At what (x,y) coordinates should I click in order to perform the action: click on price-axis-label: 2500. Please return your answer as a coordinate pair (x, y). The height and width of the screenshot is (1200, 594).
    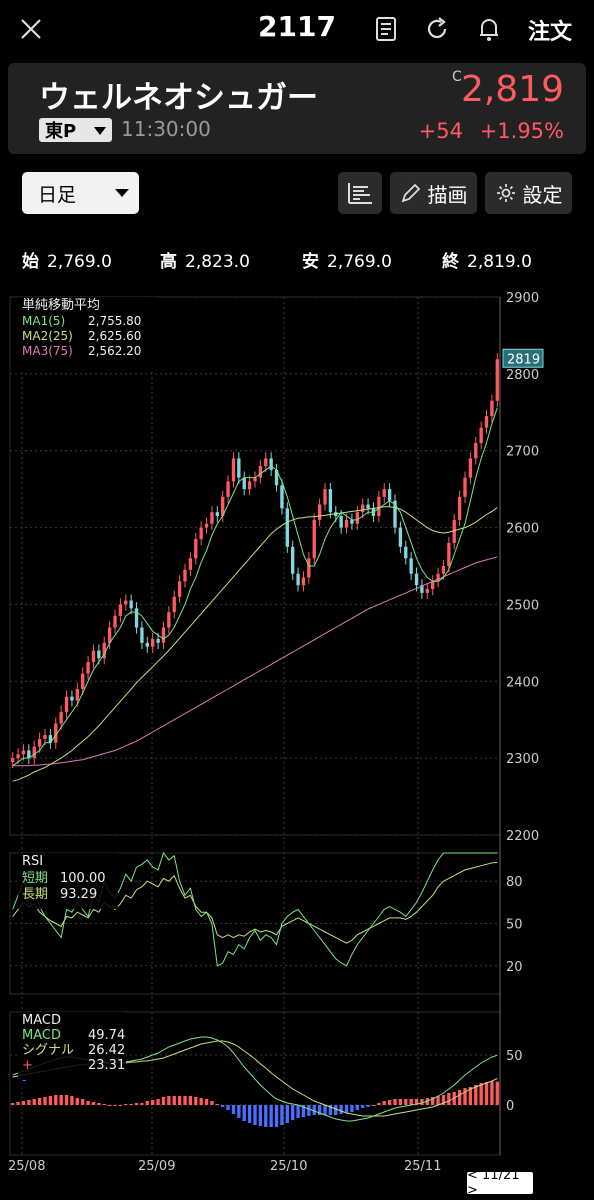
    Looking at the image, I should click on (522, 605).